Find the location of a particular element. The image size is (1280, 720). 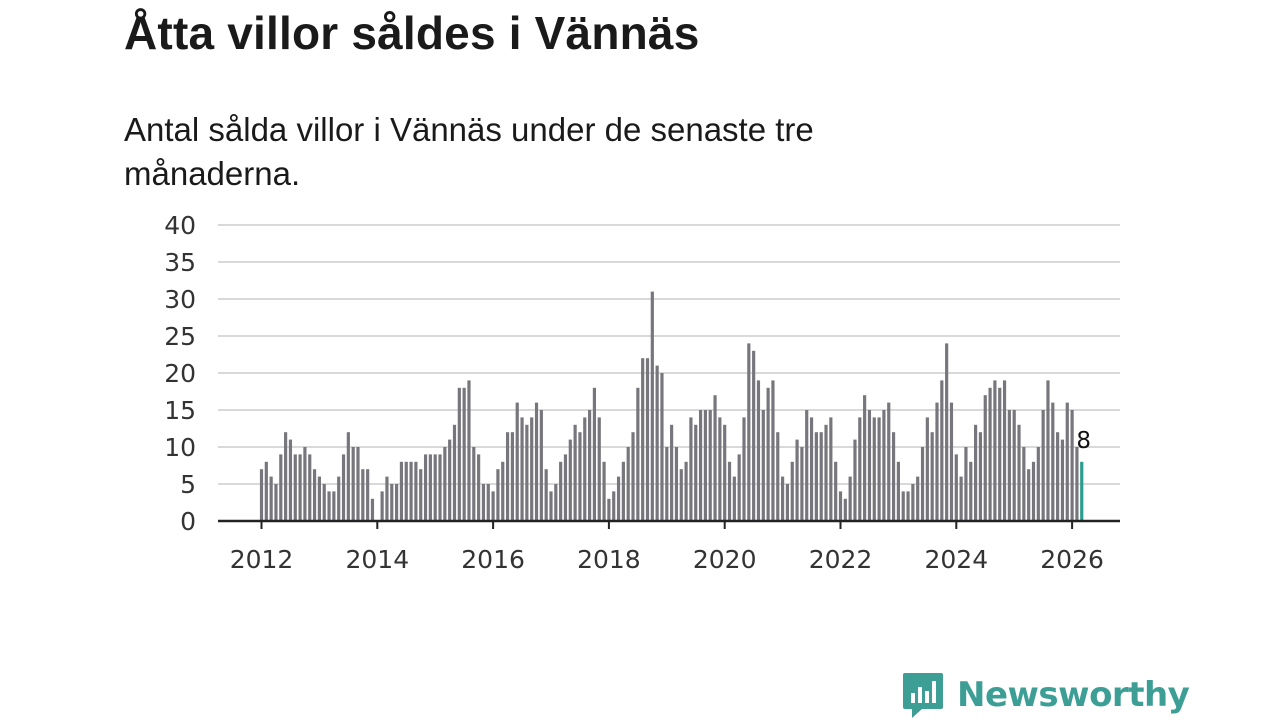

last-value-label: 8 is located at coordinates (1083, 441).